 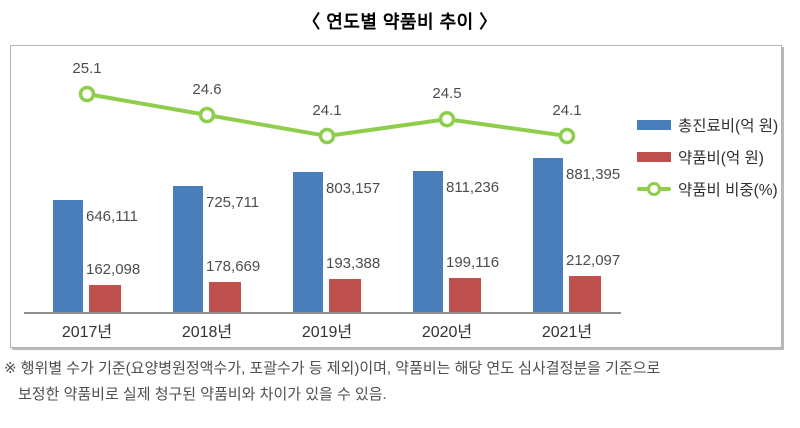 I want to click on bar-drug-2017년, so click(x=105, y=298).